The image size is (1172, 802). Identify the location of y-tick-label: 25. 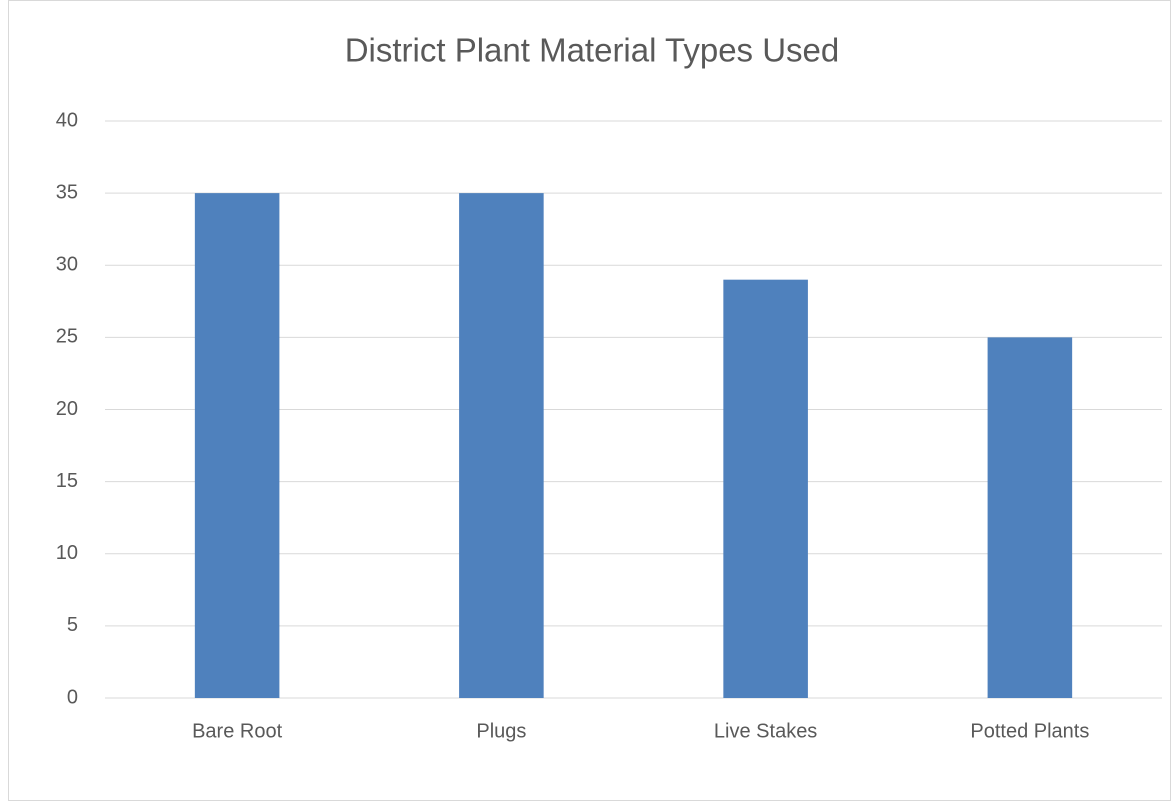
(67, 337).